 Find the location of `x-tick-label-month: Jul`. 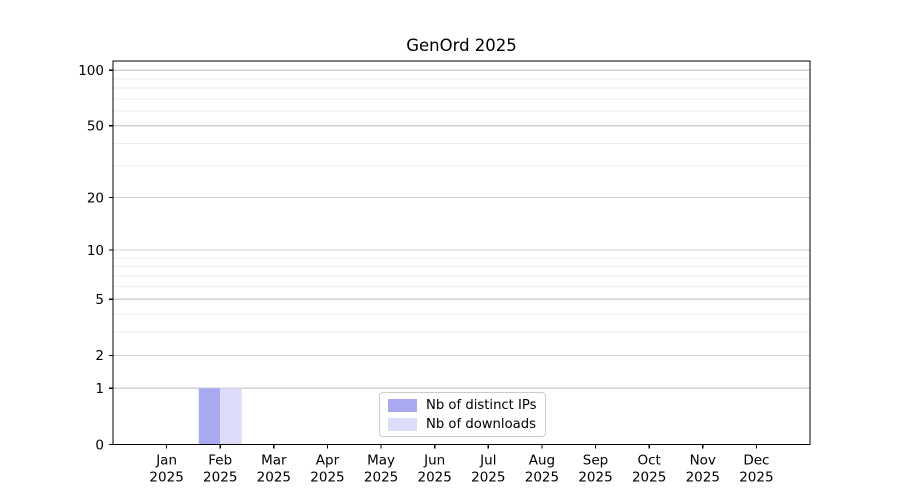

x-tick-label-month: Jul is located at coordinates (487, 461).